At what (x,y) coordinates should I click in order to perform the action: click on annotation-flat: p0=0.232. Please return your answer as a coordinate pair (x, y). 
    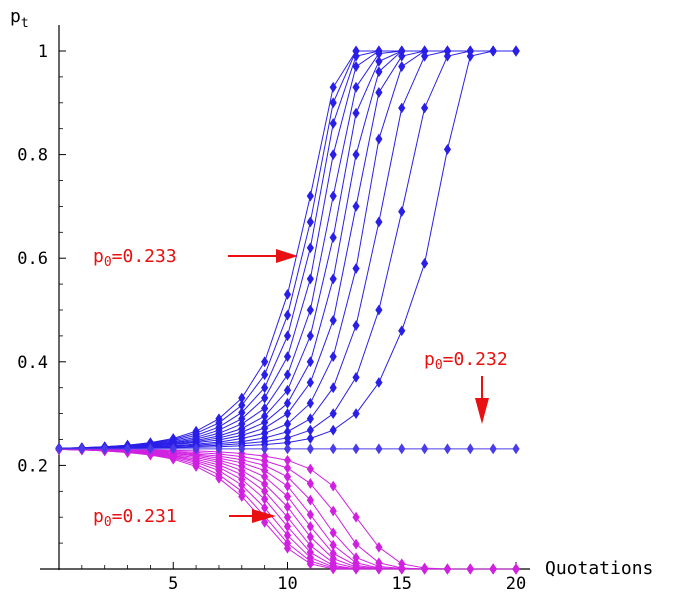
    Looking at the image, I should click on (466, 386).